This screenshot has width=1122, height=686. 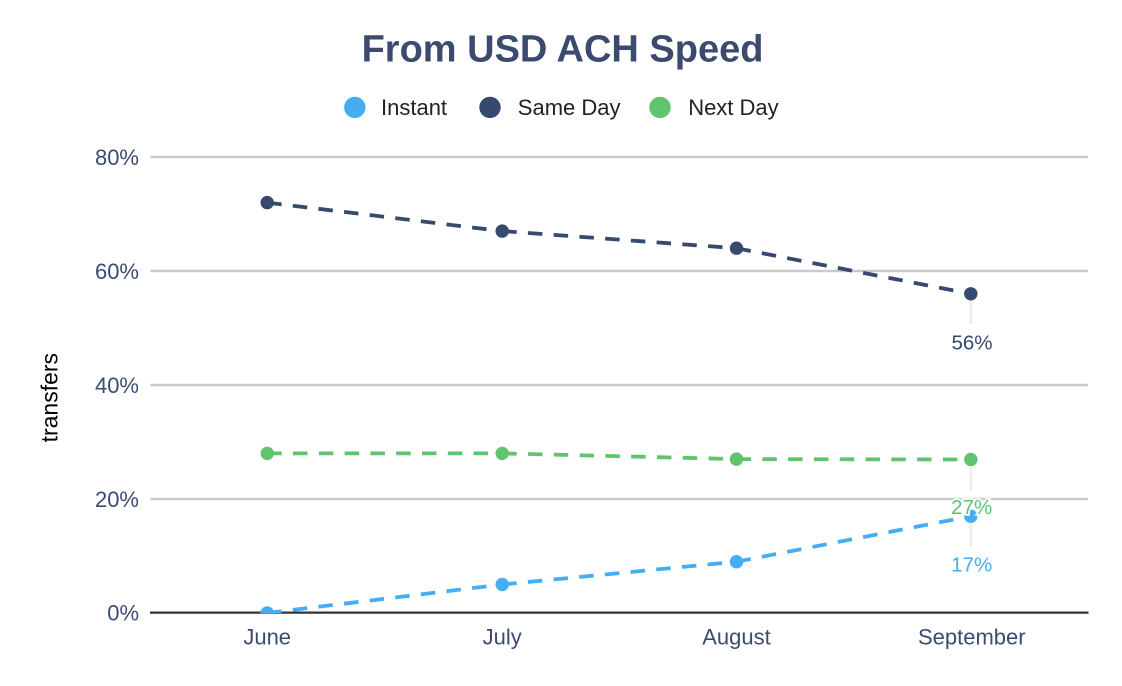 I want to click on svg-text: June, so click(x=267, y=637).